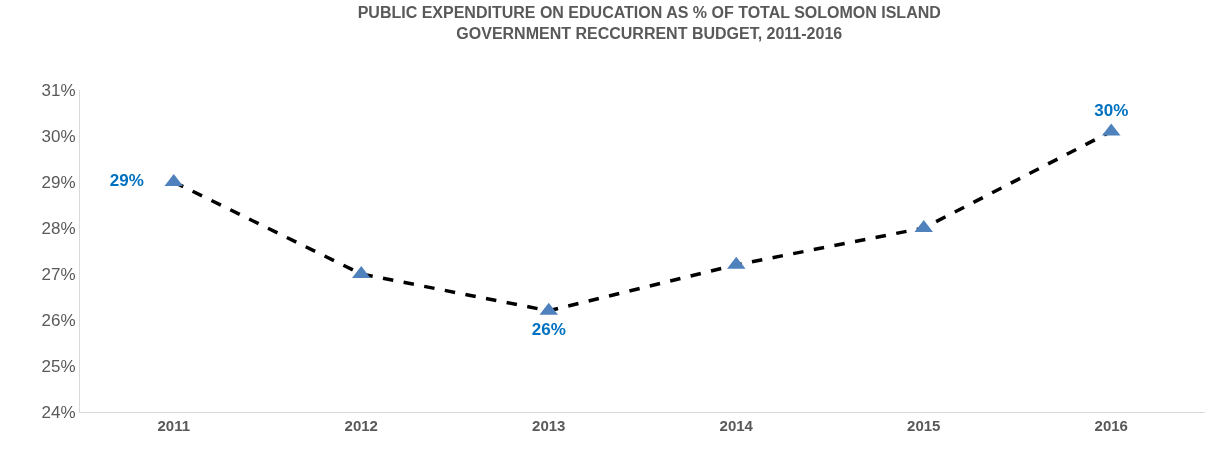  Describe the element at coordinates (58, 320) in the screenshot. I see `y-tick-label: 26%` at that location.